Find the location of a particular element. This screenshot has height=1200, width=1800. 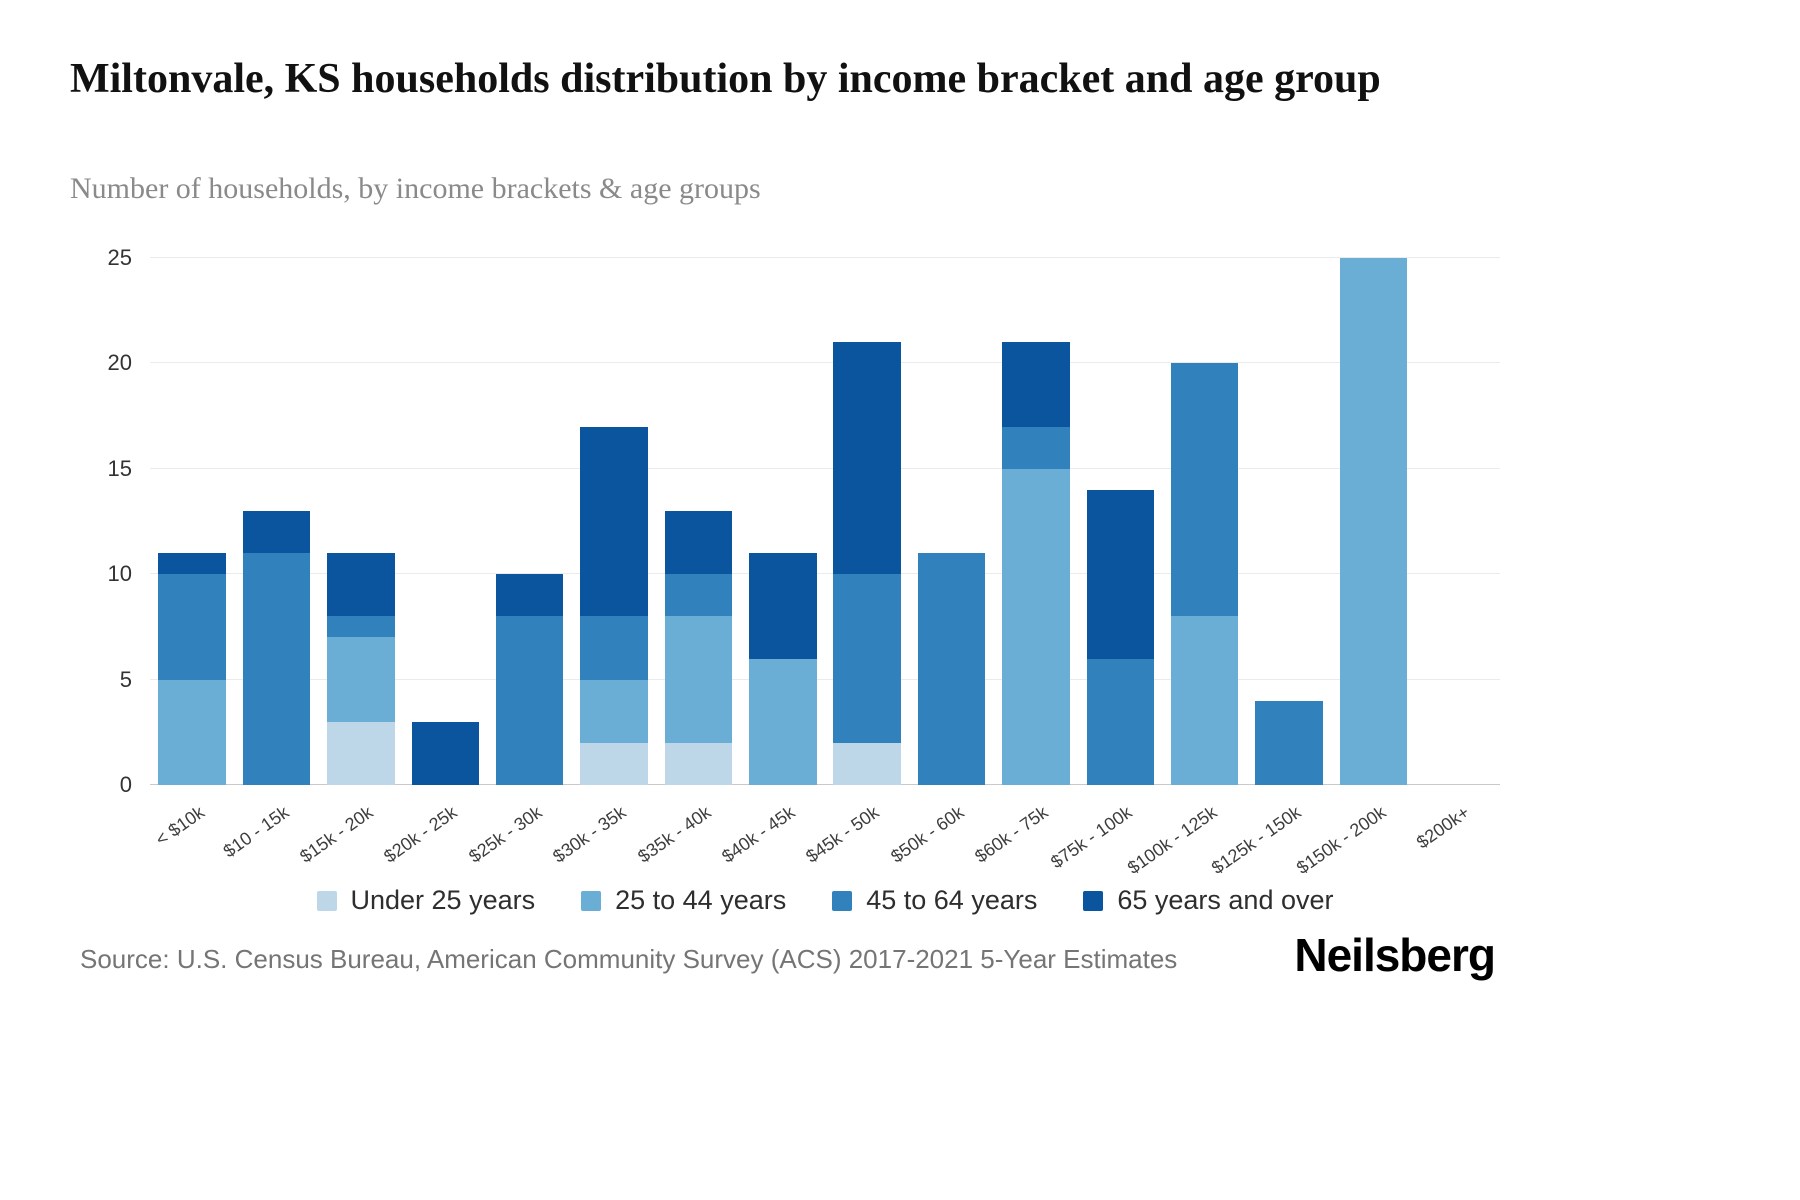

y-axis-tick-label: 0 is located at coordinates (125, 784).